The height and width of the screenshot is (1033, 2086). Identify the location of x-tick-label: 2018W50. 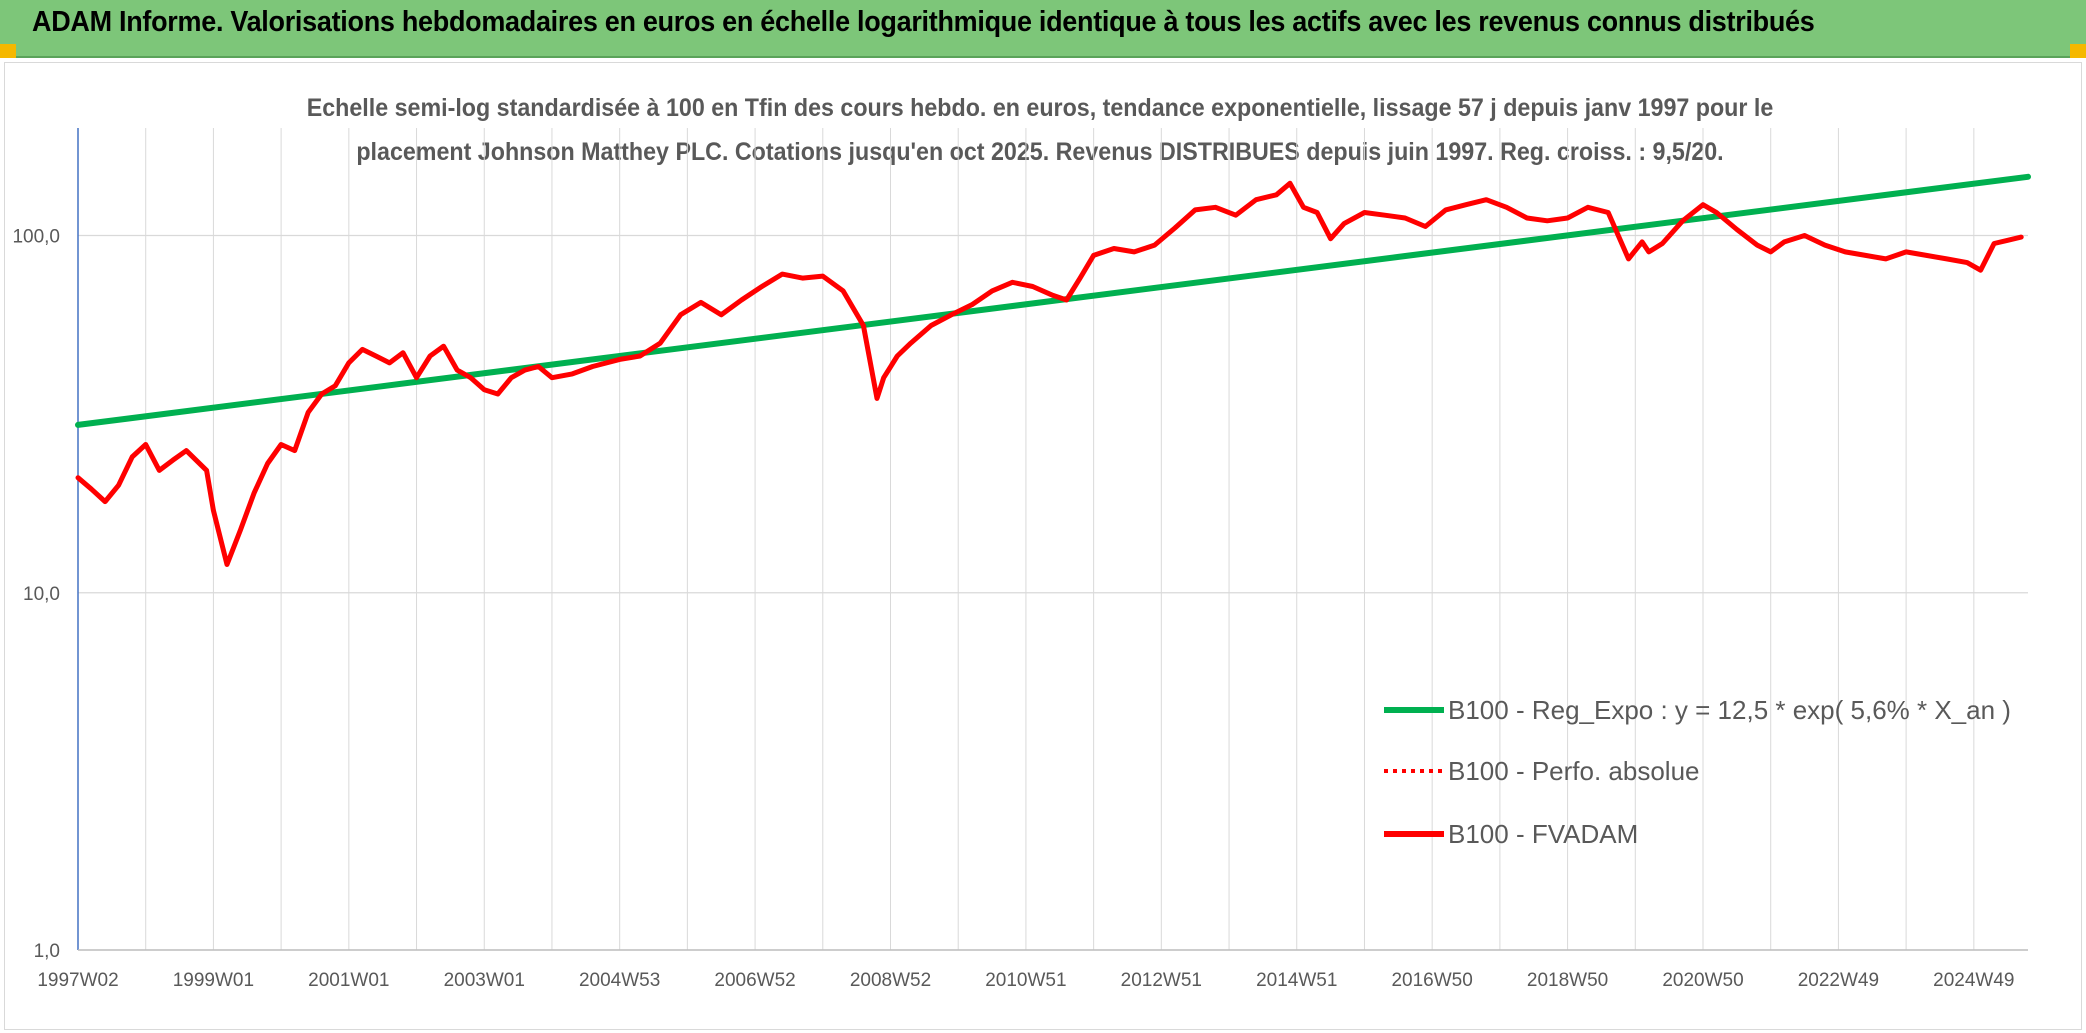
(1567, 980).